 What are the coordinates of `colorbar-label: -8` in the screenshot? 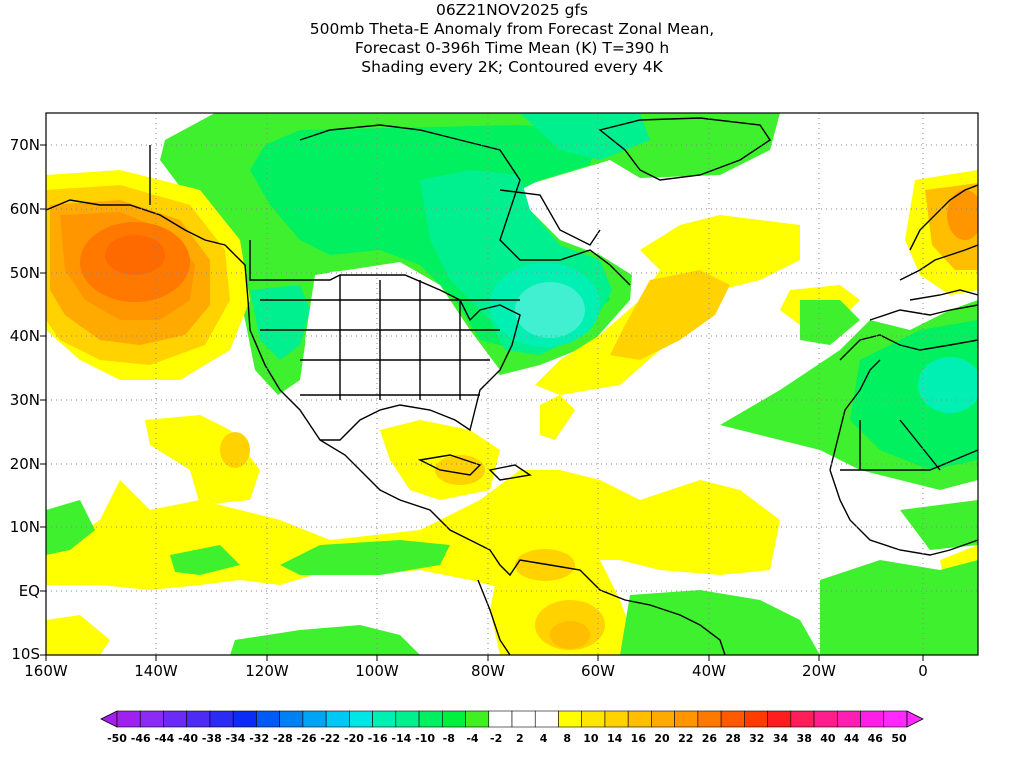 It's located at (448, 738).